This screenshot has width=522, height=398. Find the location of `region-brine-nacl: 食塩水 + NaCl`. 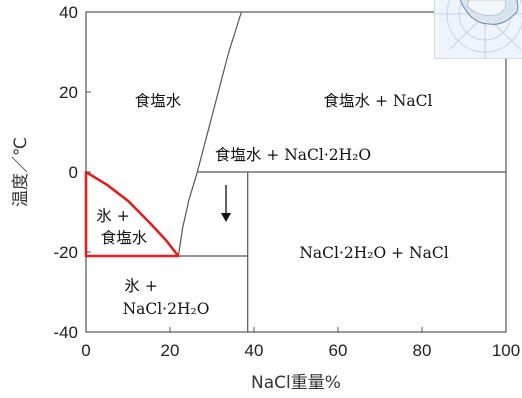

region-brine-nacl: 食塩水 + NaCl is located at coordinates (378, 101).